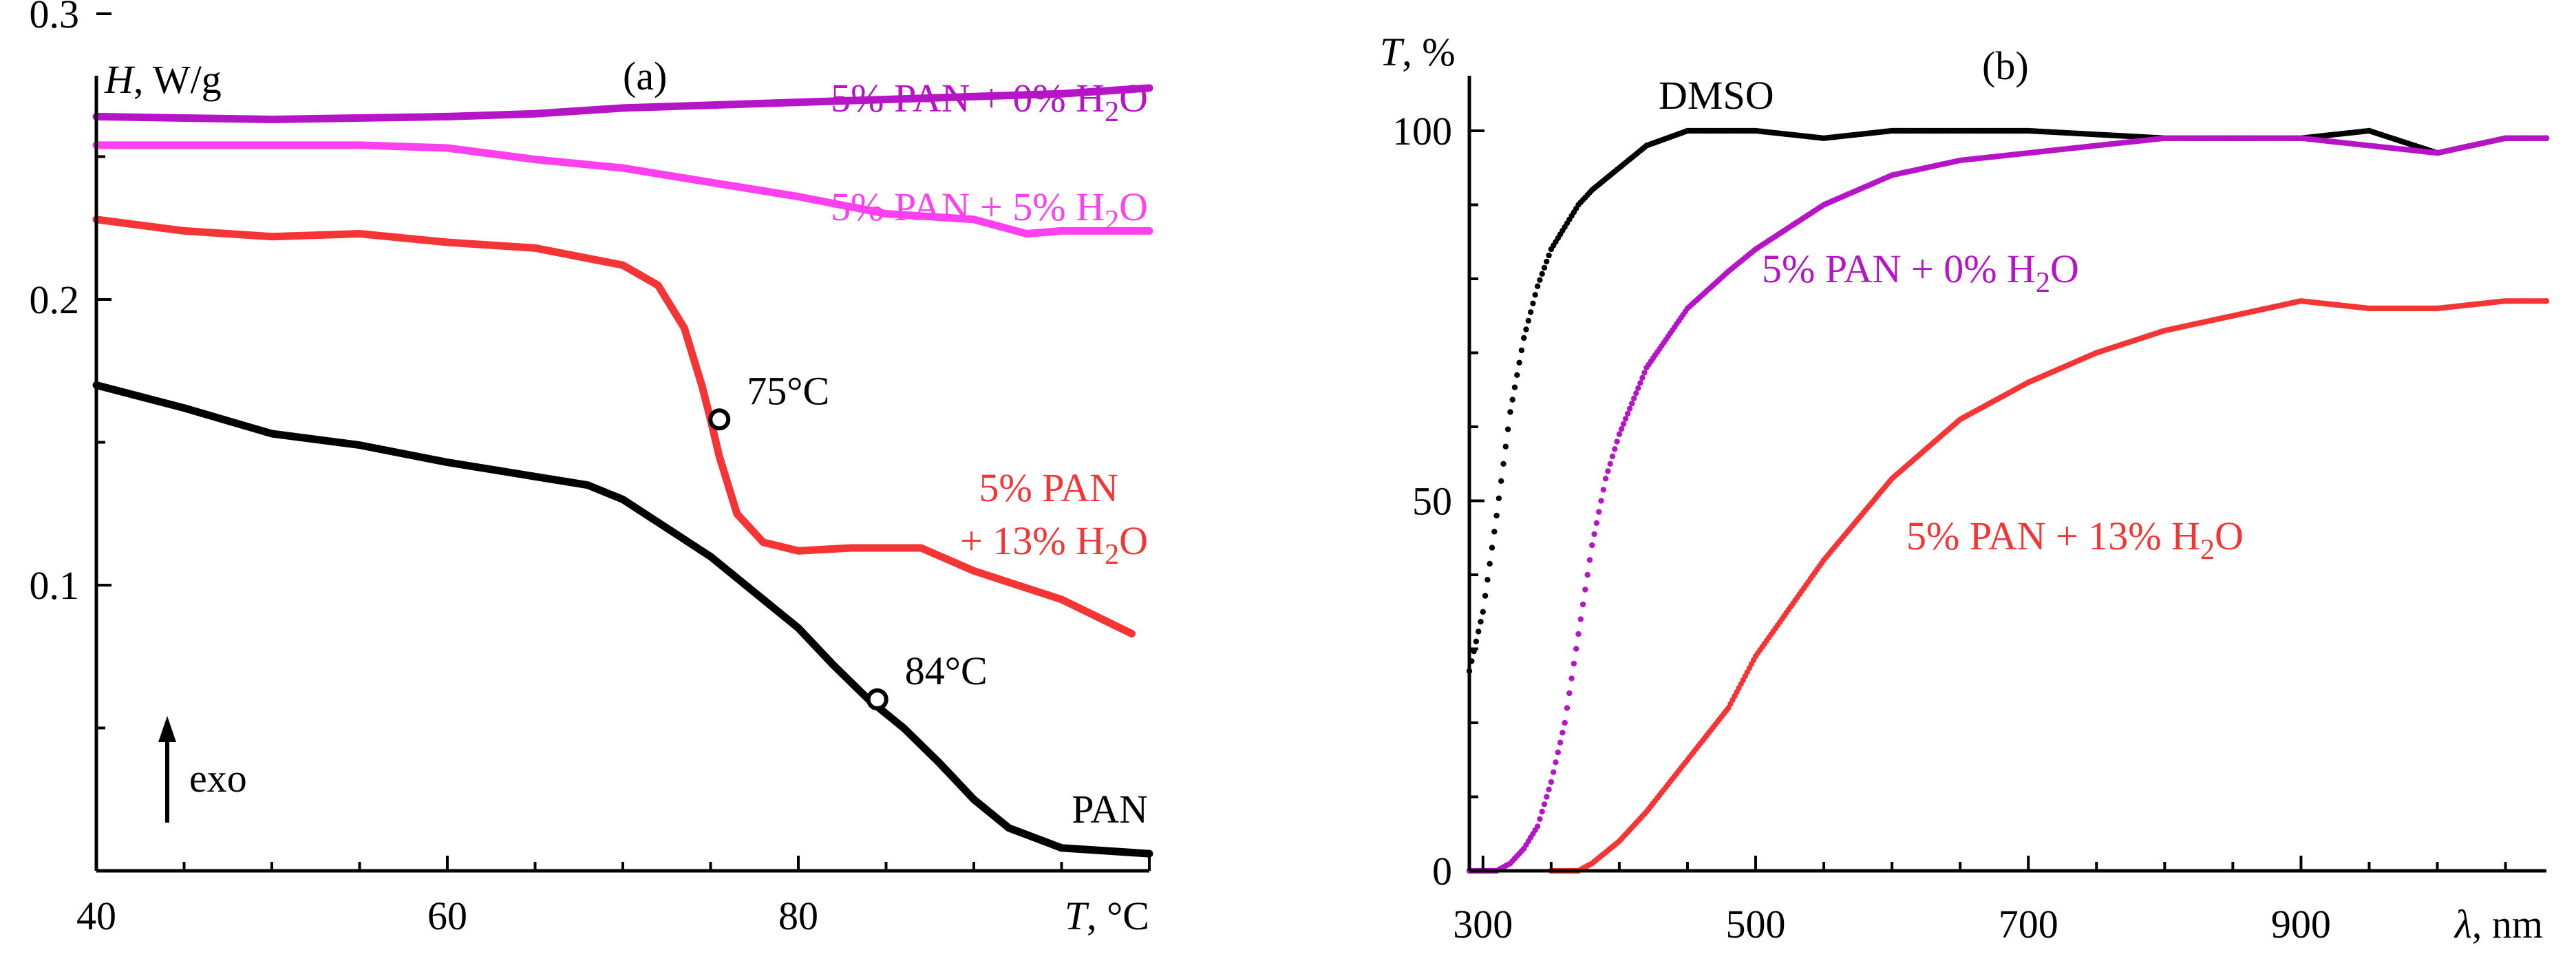  What do you see at coordinates (1133, 540) in the screenshot?
I see `panel-a-legend-13pct-tail: O` at bounding box center [1133, 540].